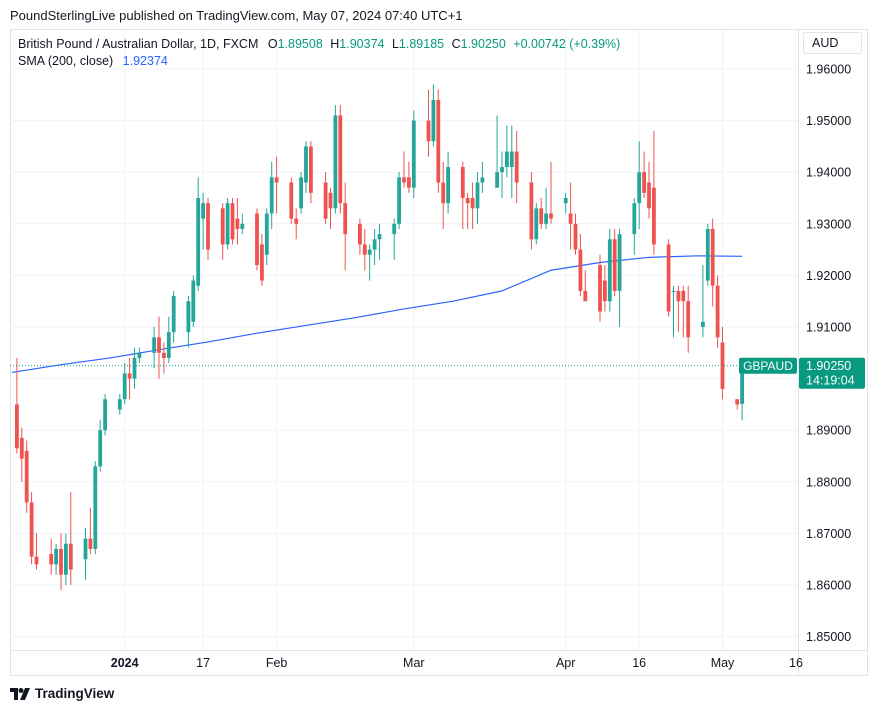  I want to click on tradingview-logo-icon, so click(20, 693).